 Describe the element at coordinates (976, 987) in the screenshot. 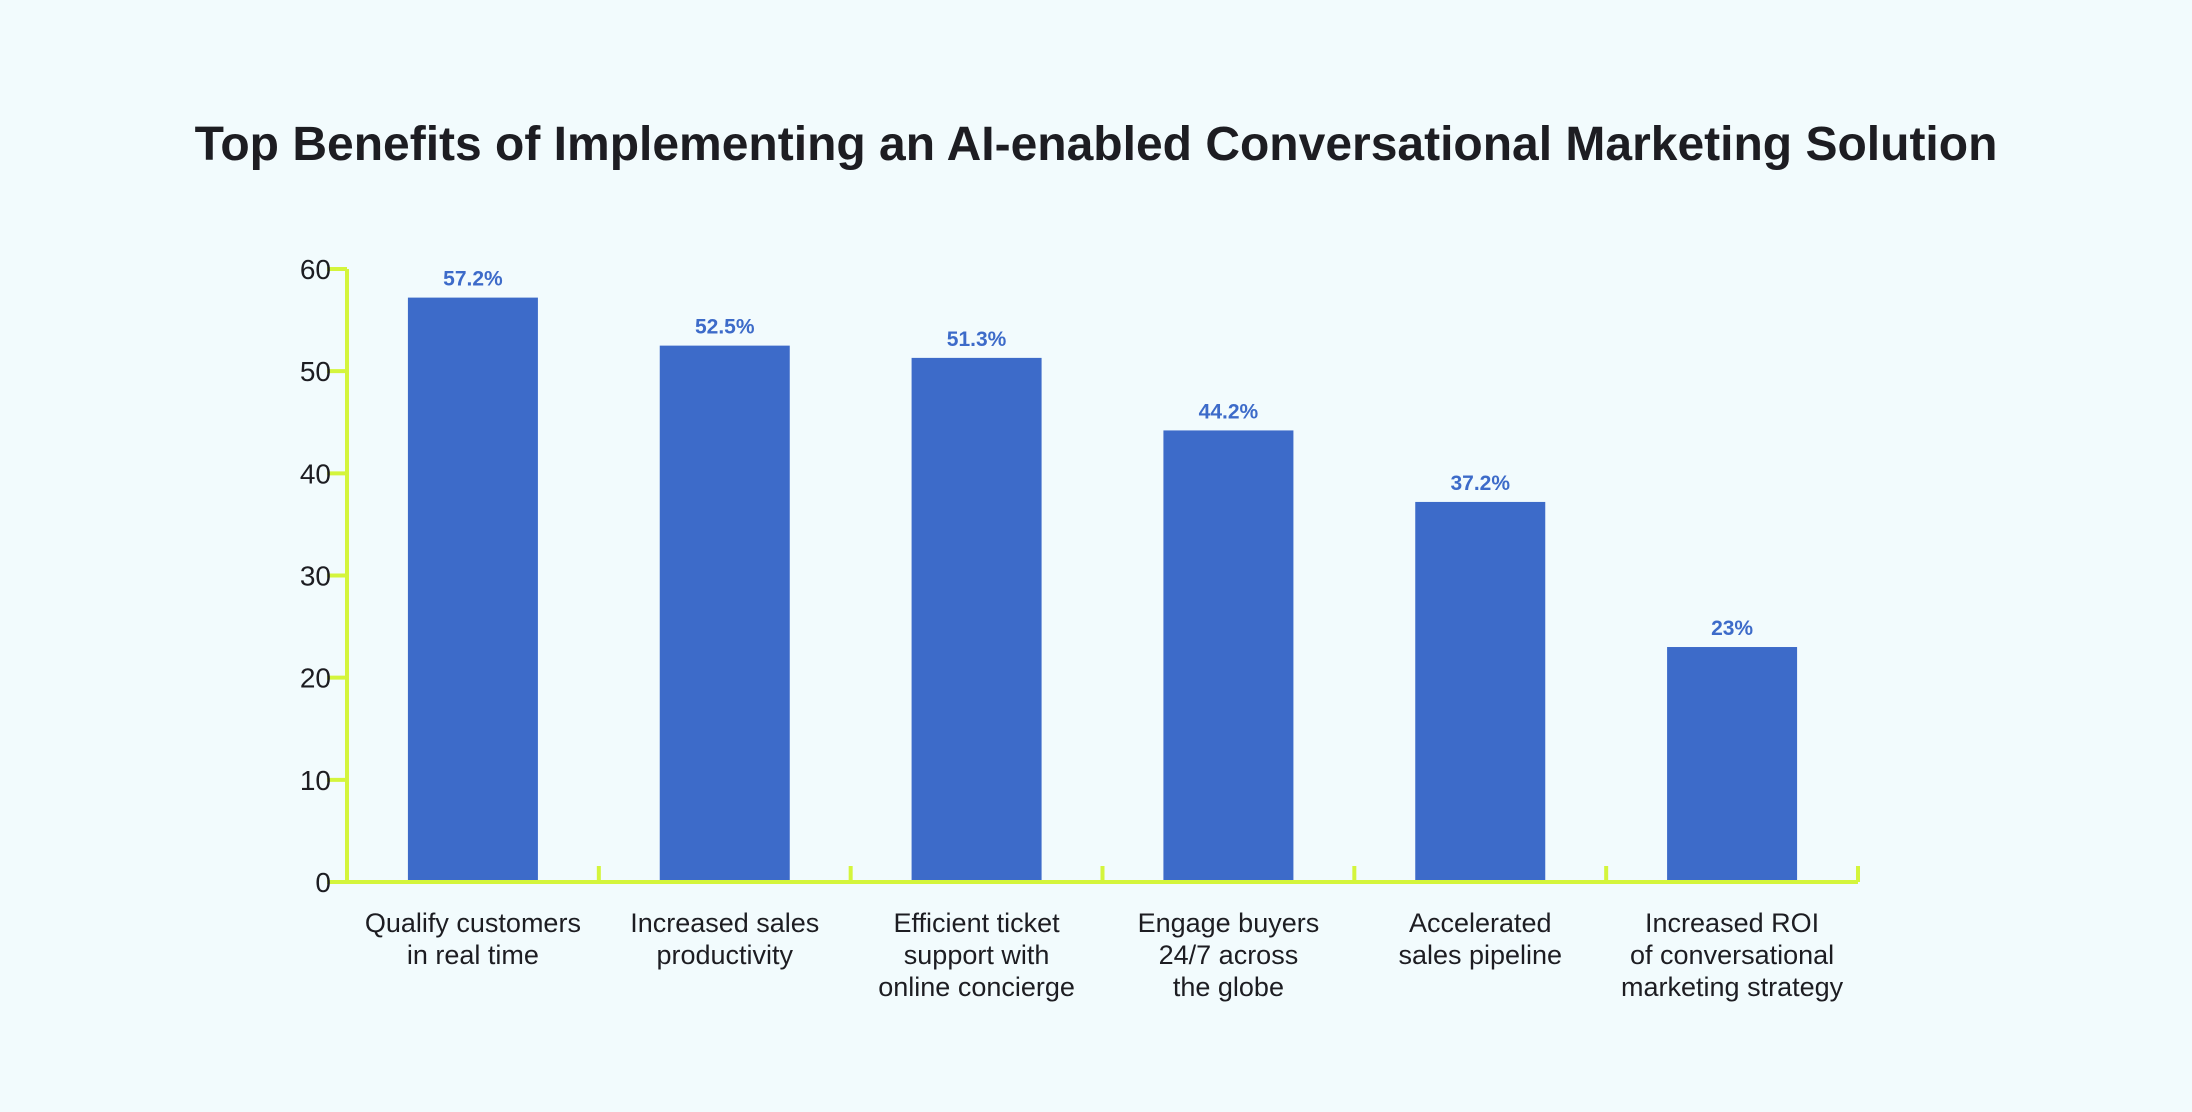

I see `x-tick-label-line: online concierge` at that location.